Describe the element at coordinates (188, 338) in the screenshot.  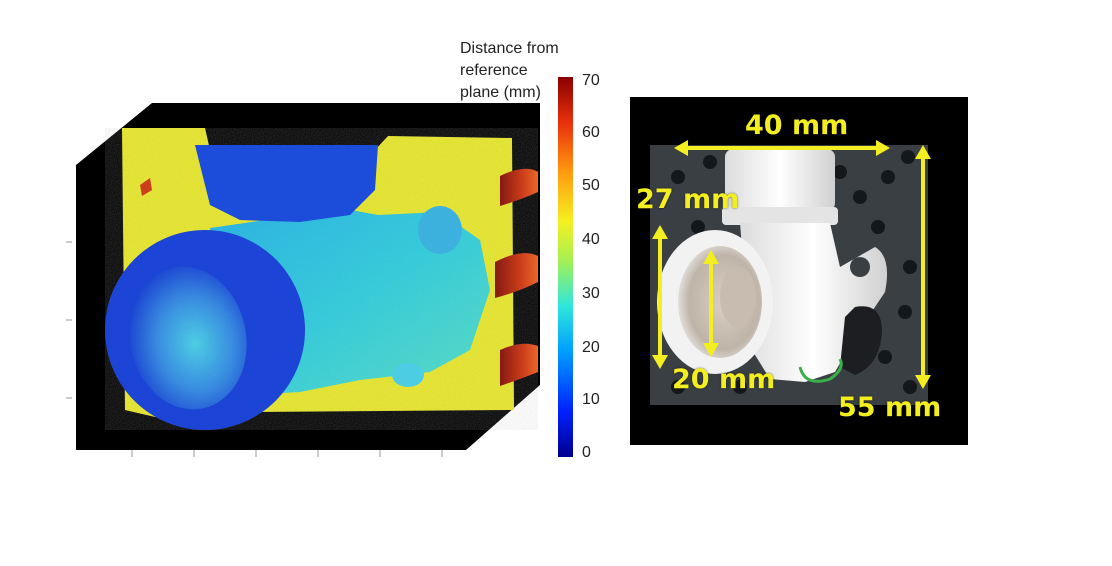
I see `side-fitting-bore` at that location.